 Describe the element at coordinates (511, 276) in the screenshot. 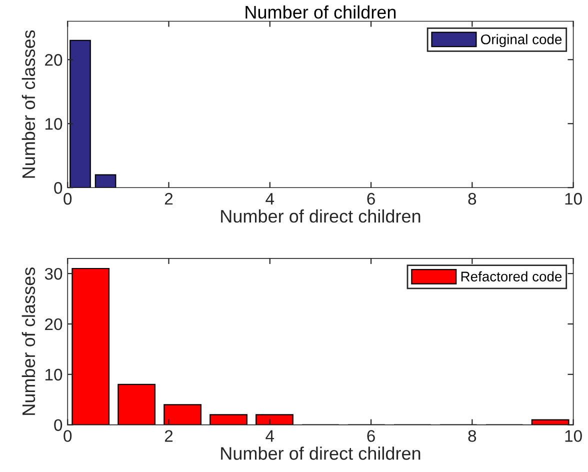

I see `legend-label: Refactored code` at that location.